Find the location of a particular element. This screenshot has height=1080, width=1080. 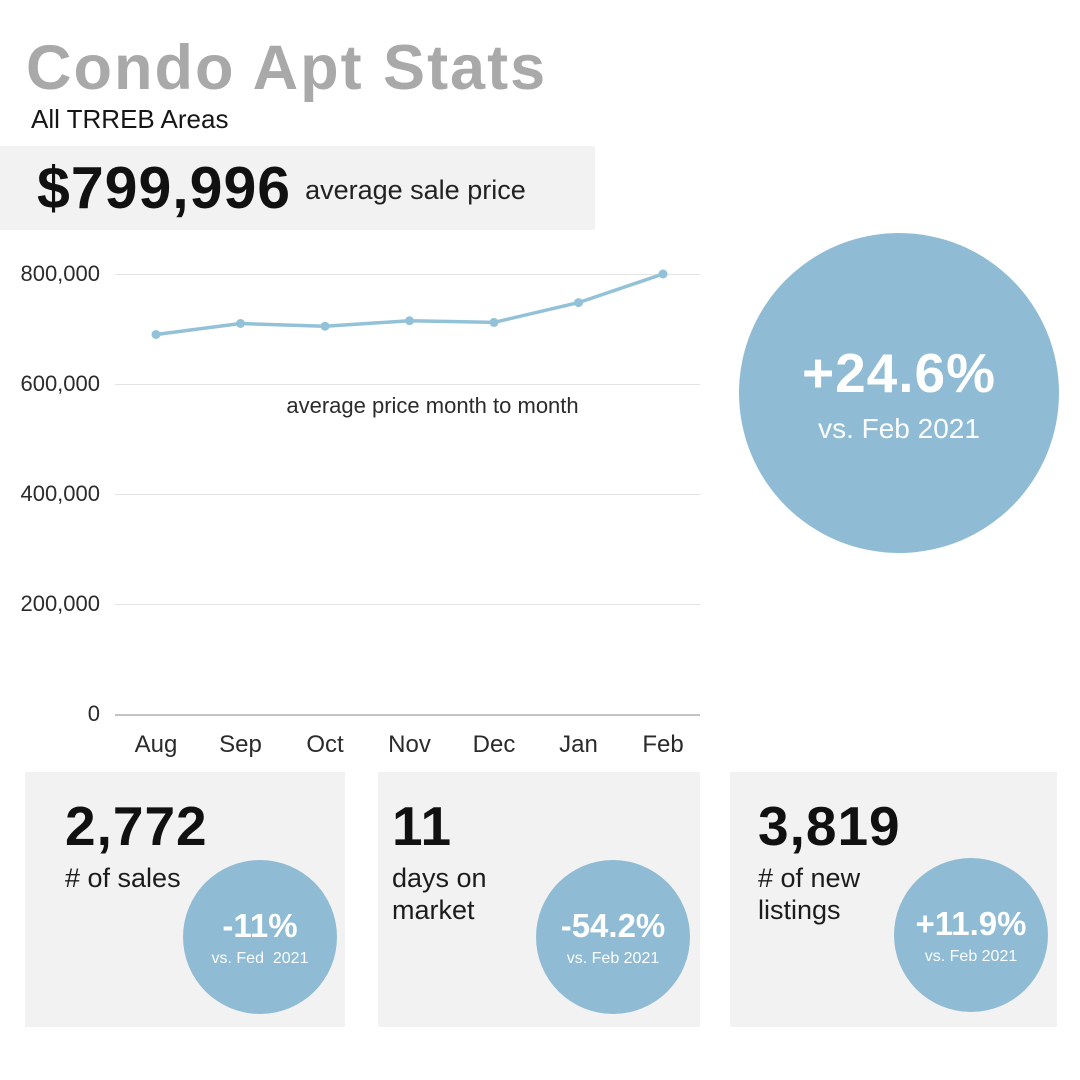

y-axis-tick-label: 400,000 is located at coordinates (60, 493).